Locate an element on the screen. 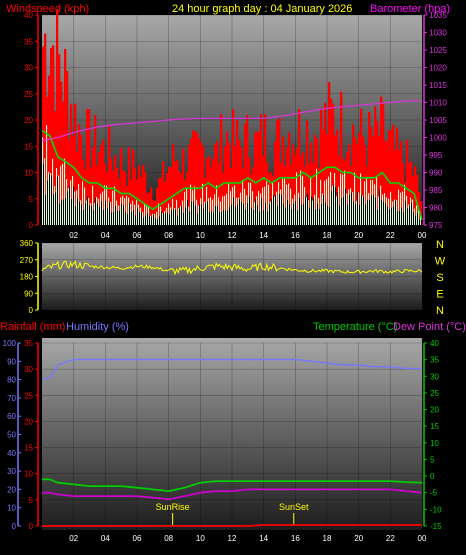 This screenshot has width=466, height=555. rainfall-header: Rainfall (mm) is located at coordinates (32, 327).